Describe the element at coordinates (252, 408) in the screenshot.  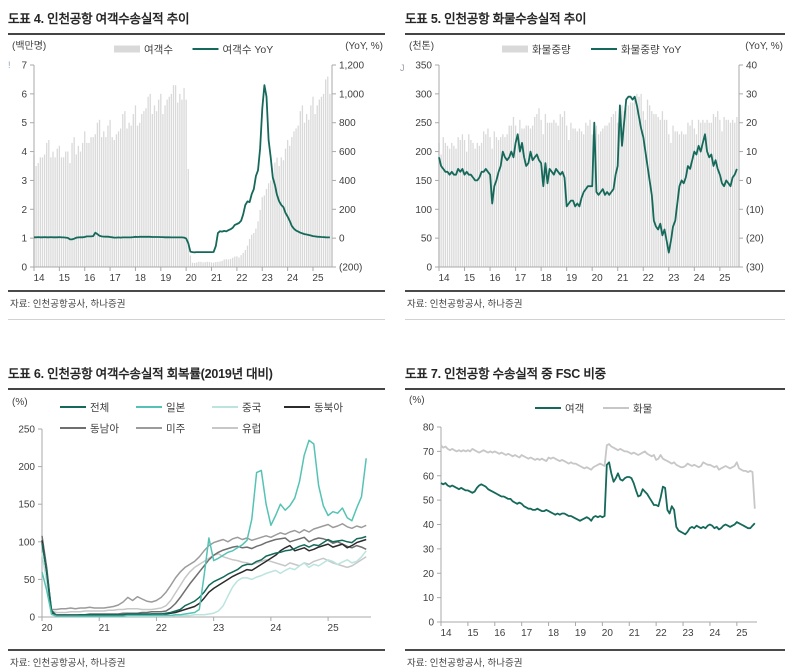
I see `legend-label: 중국` at that location.